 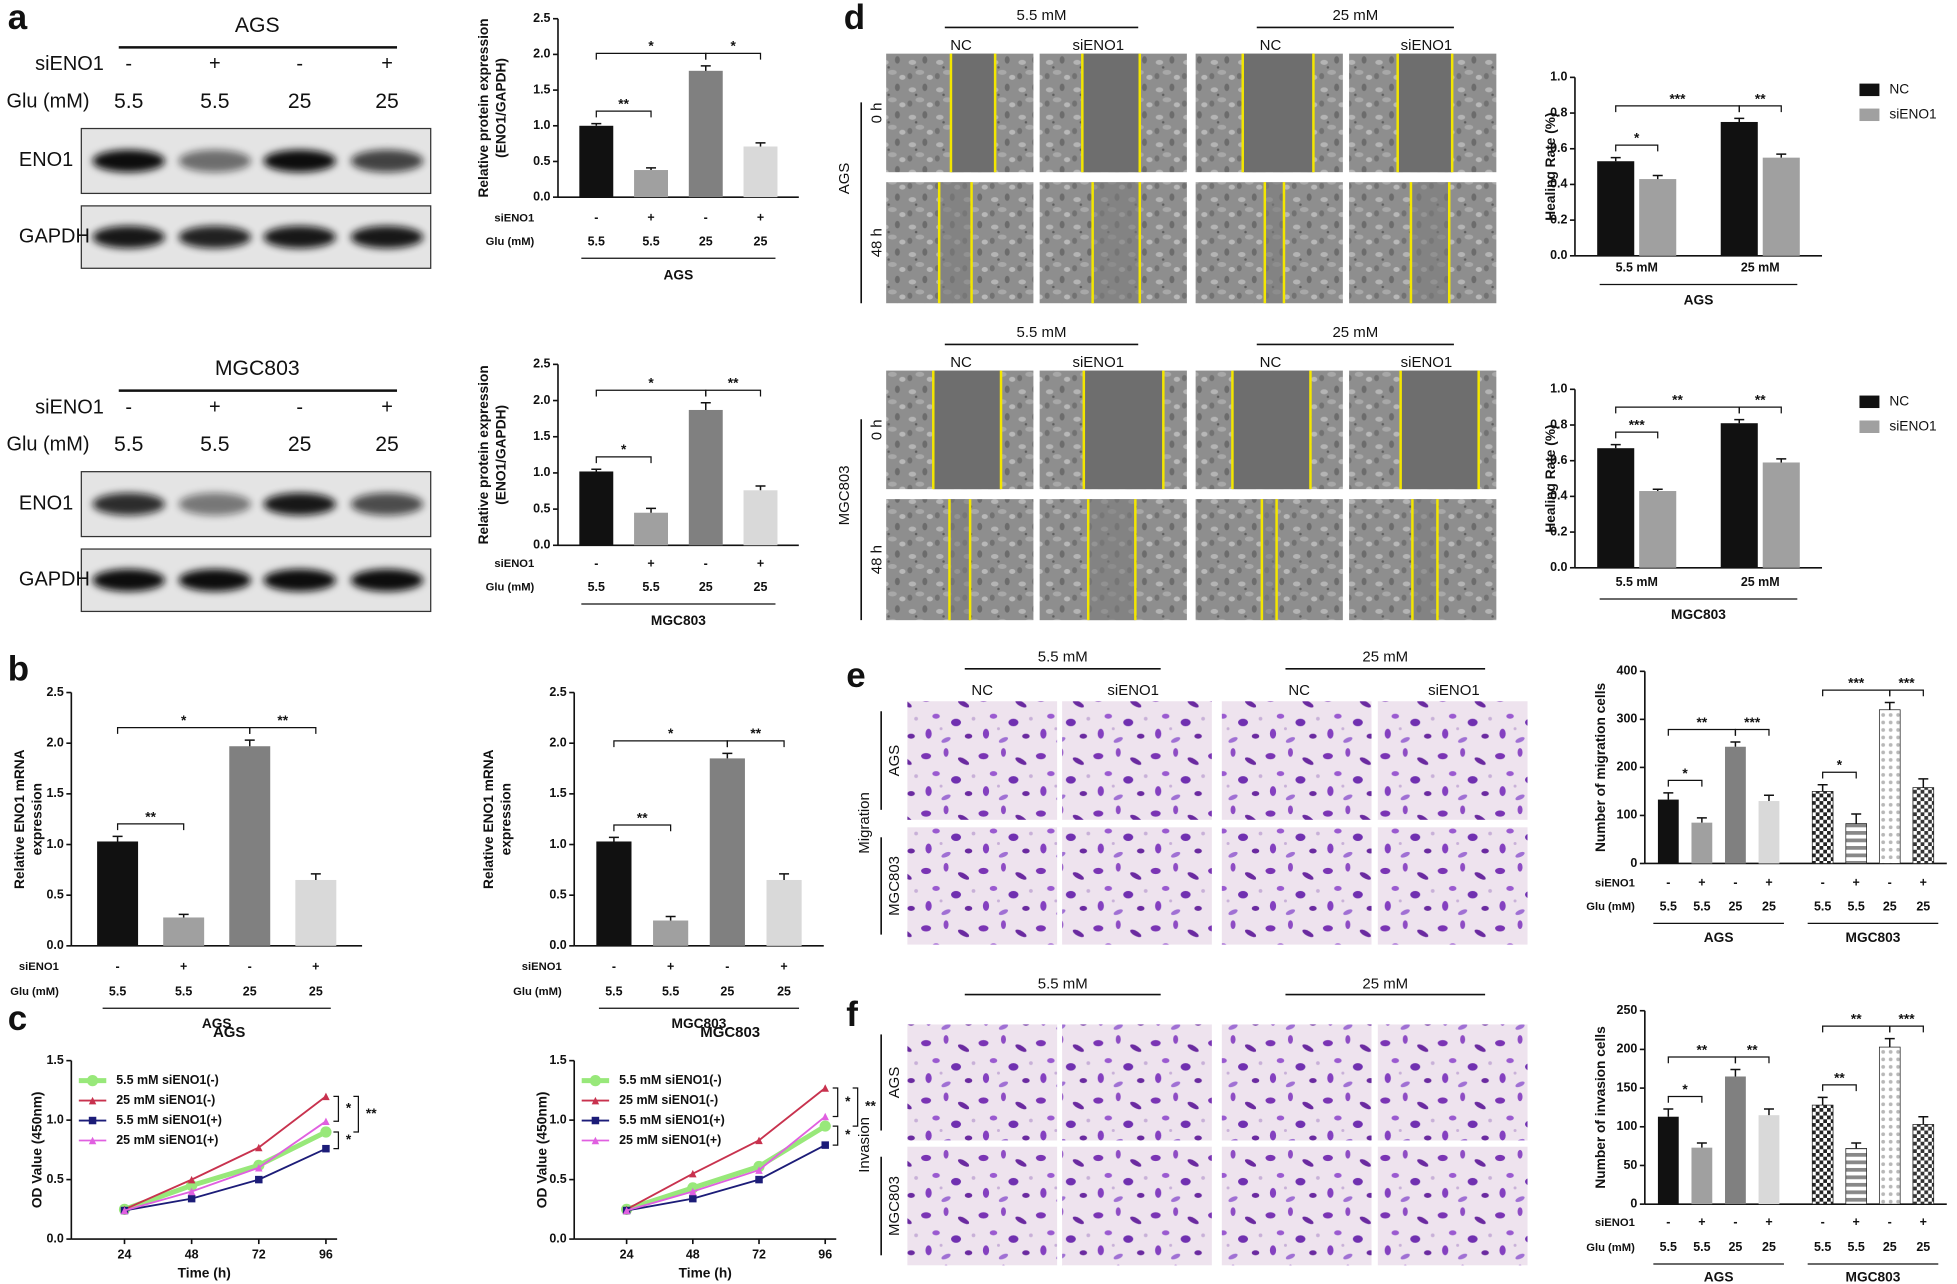 What do you see at coordinates (1760, 582) in the screenshot?
I see `x-tick-label: 25 mM` at bounding box center [1760, 582].